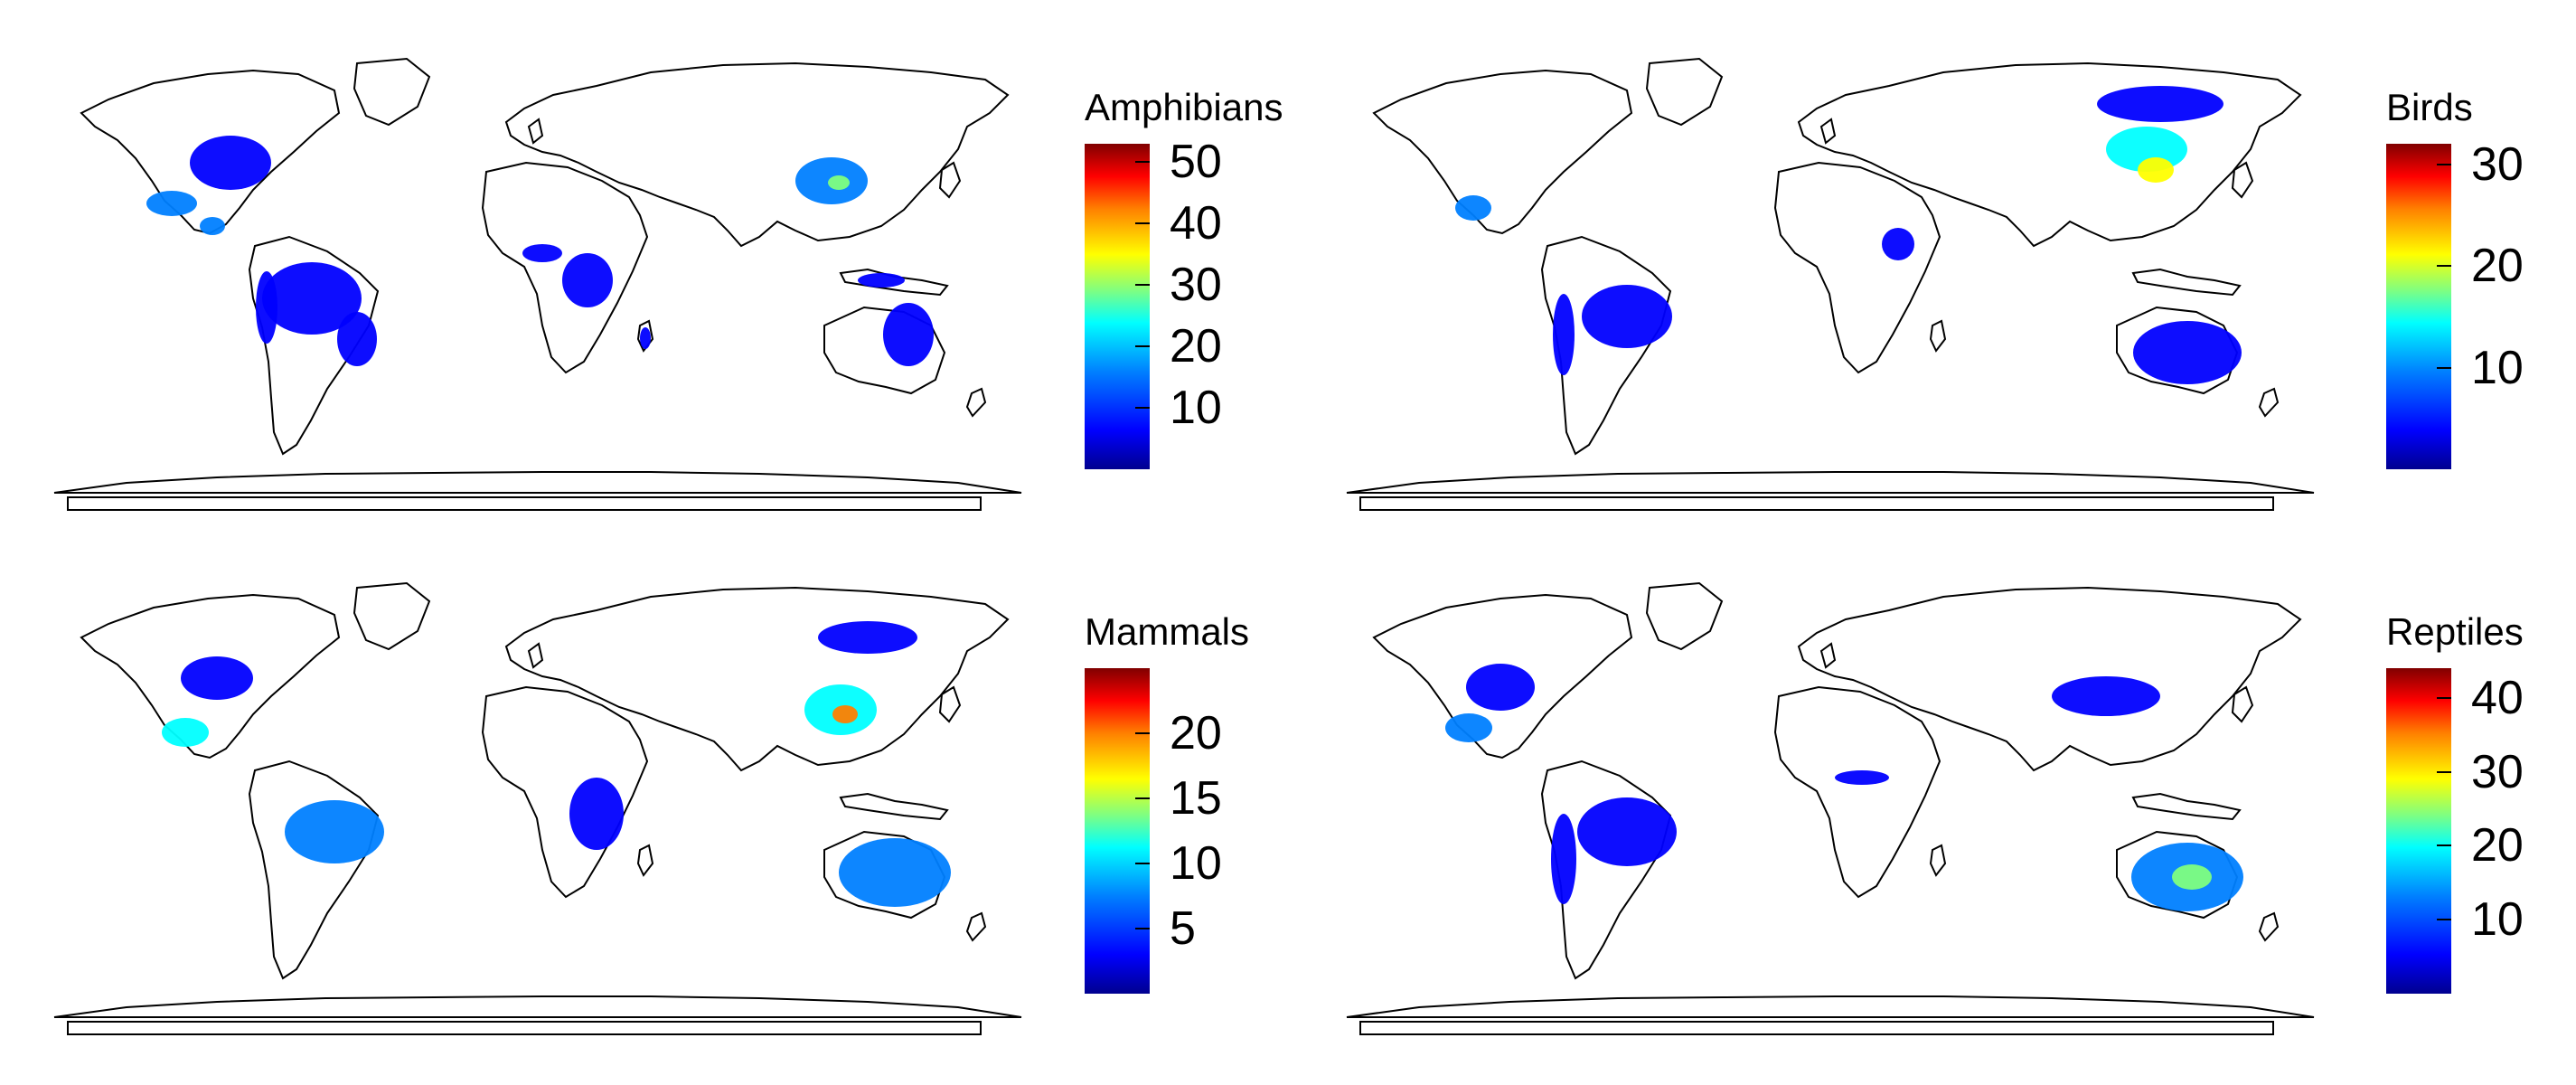 This screenshot has width=2576, height=1085. I want to click on landmass-south-america, so click(314, 870).